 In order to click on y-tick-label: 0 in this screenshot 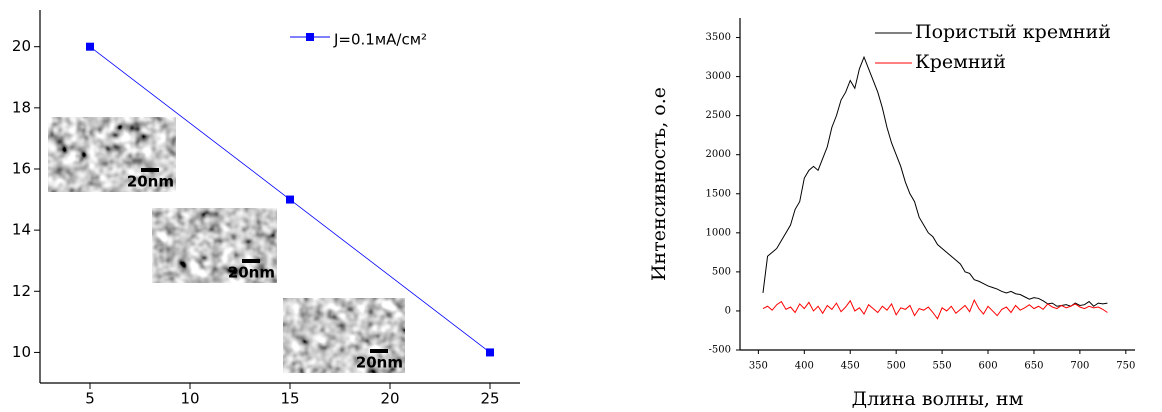, I will do `click(728, 310)`.